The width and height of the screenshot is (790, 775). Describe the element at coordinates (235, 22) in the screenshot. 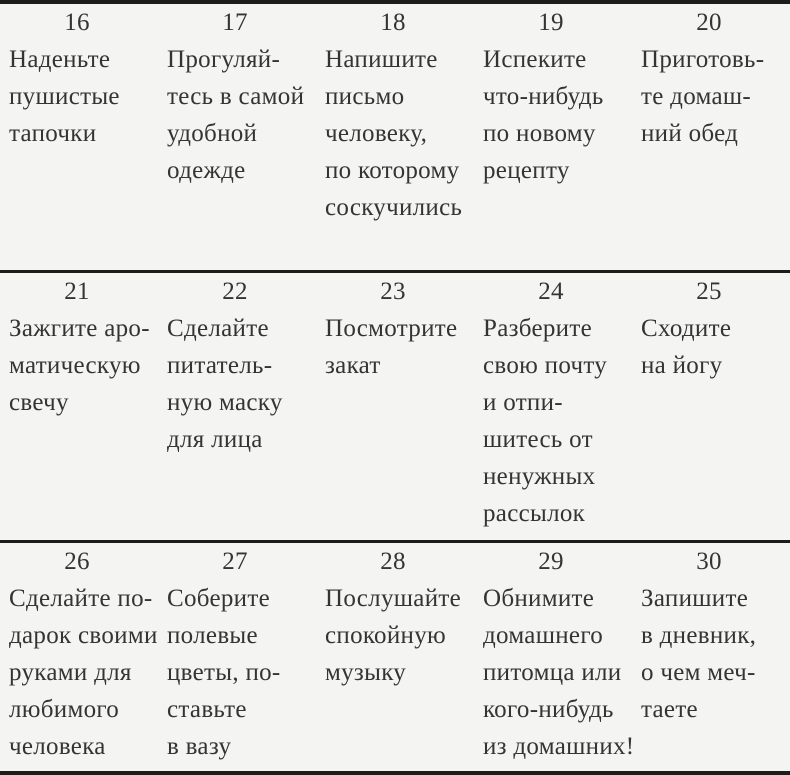

I see `day-number: 17` at that location.